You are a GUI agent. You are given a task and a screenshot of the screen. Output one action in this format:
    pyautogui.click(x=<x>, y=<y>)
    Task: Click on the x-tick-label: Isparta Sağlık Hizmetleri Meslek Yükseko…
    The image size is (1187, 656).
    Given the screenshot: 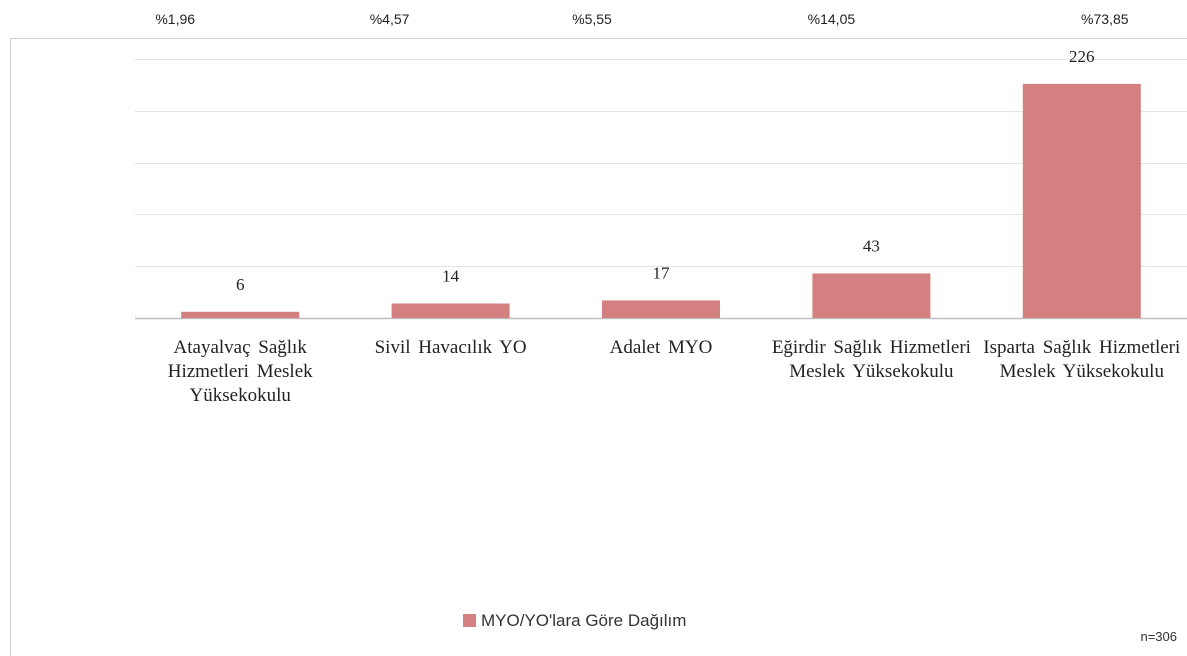 What is the action you would take?
    pyautogui.click(x=1082, y=359)
    